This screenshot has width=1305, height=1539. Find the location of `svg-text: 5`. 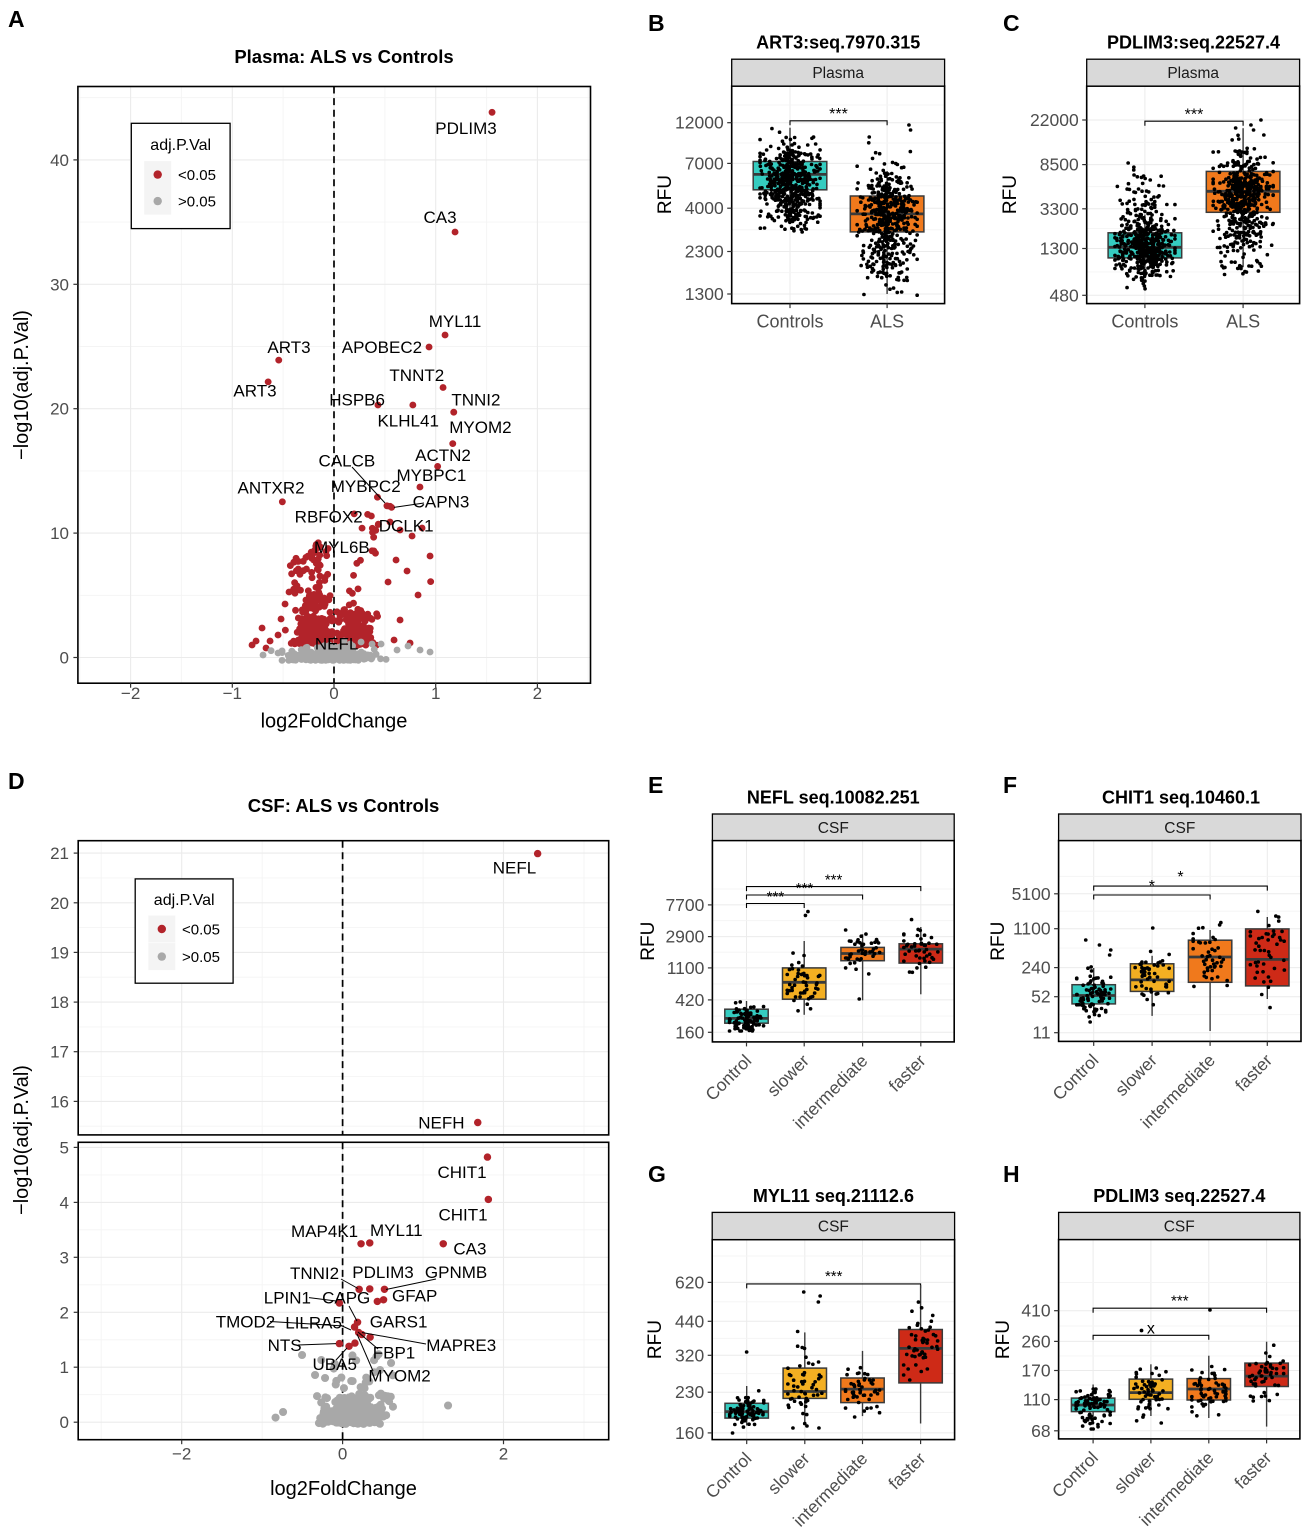

svg-text: 5 is located at coordinates (64, 1147).